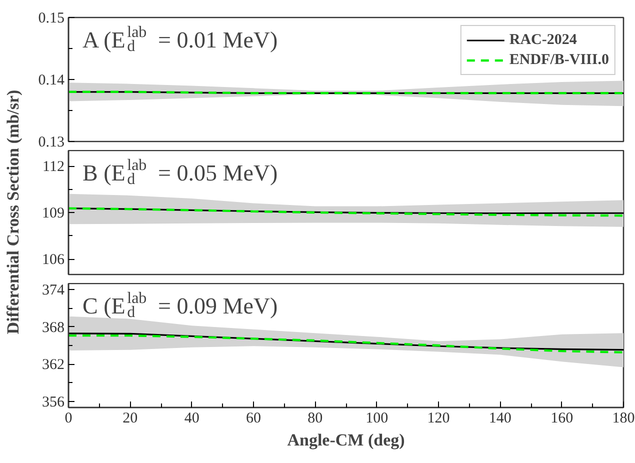 The width and height of the screenshot is (635, 463). What do you see at coordinates (192, 418) in the screenshot?
I see `x-tick-label: 40` at bounding box center [192, 418].